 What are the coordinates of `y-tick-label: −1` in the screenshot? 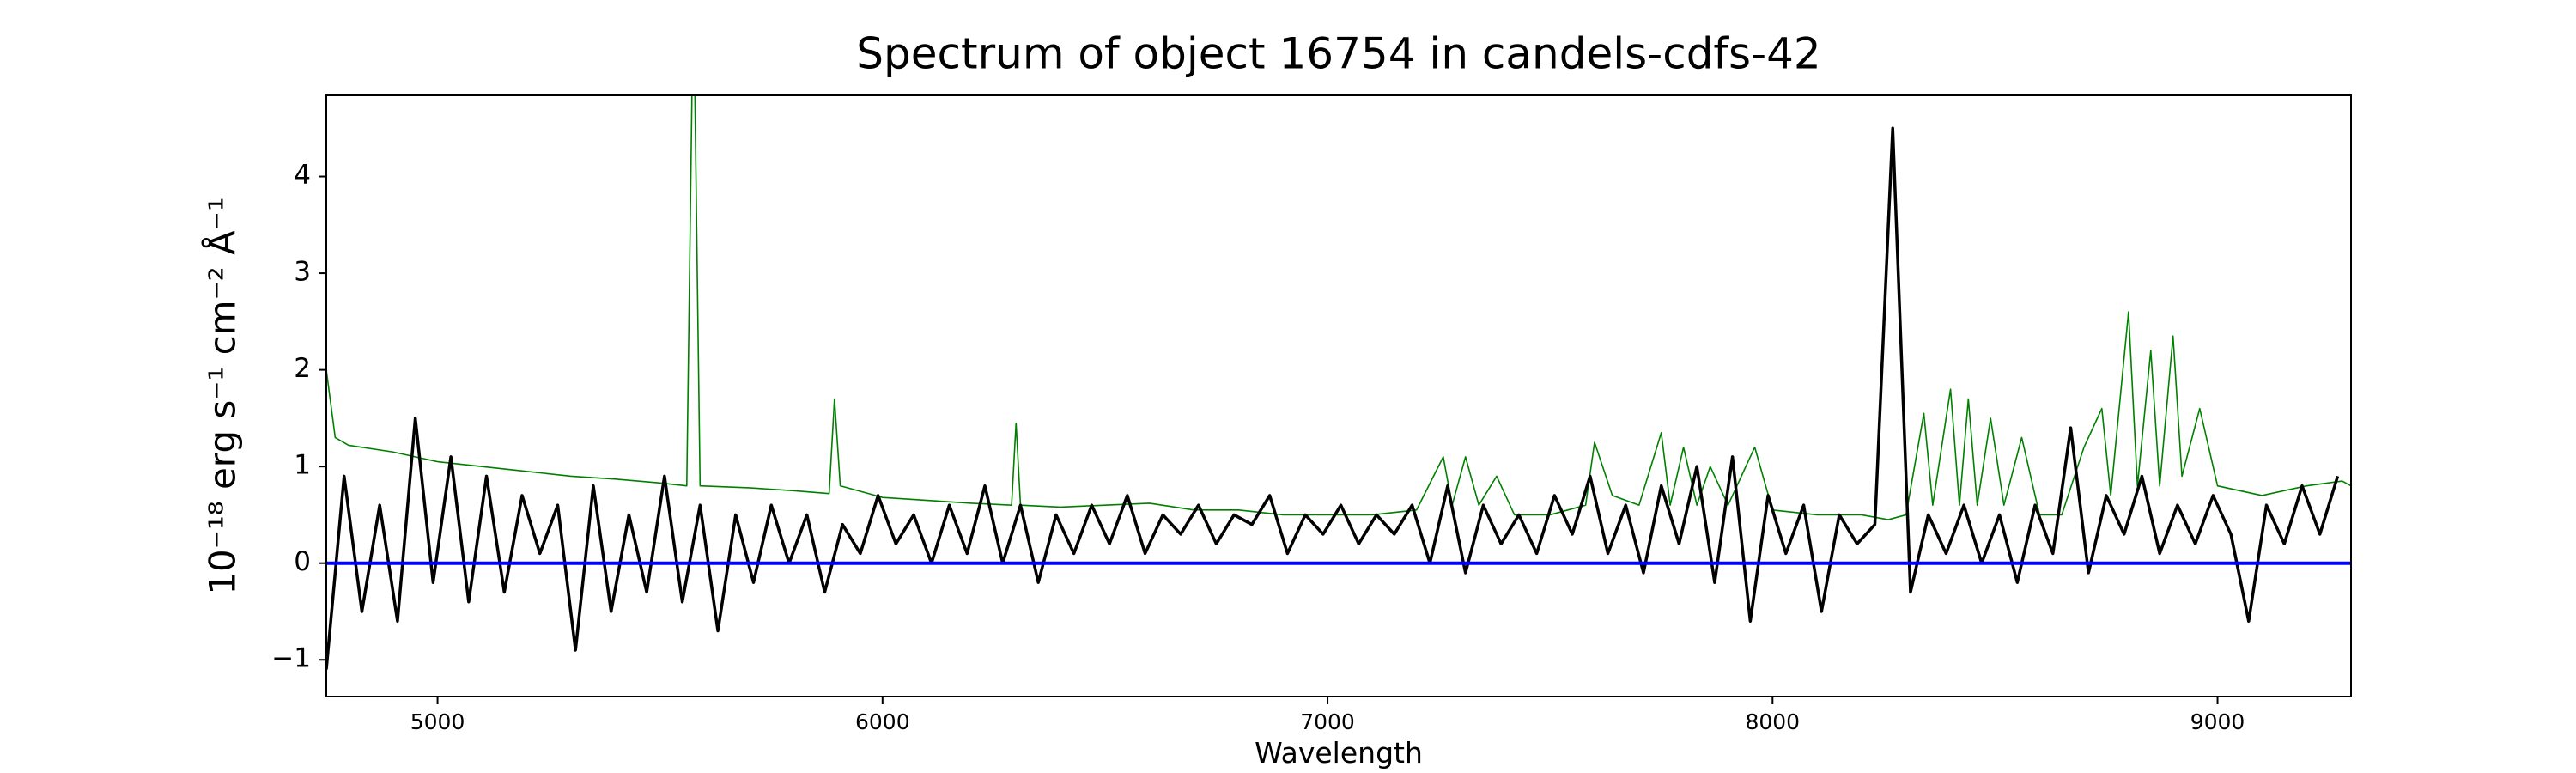 It's located at (291, 658).